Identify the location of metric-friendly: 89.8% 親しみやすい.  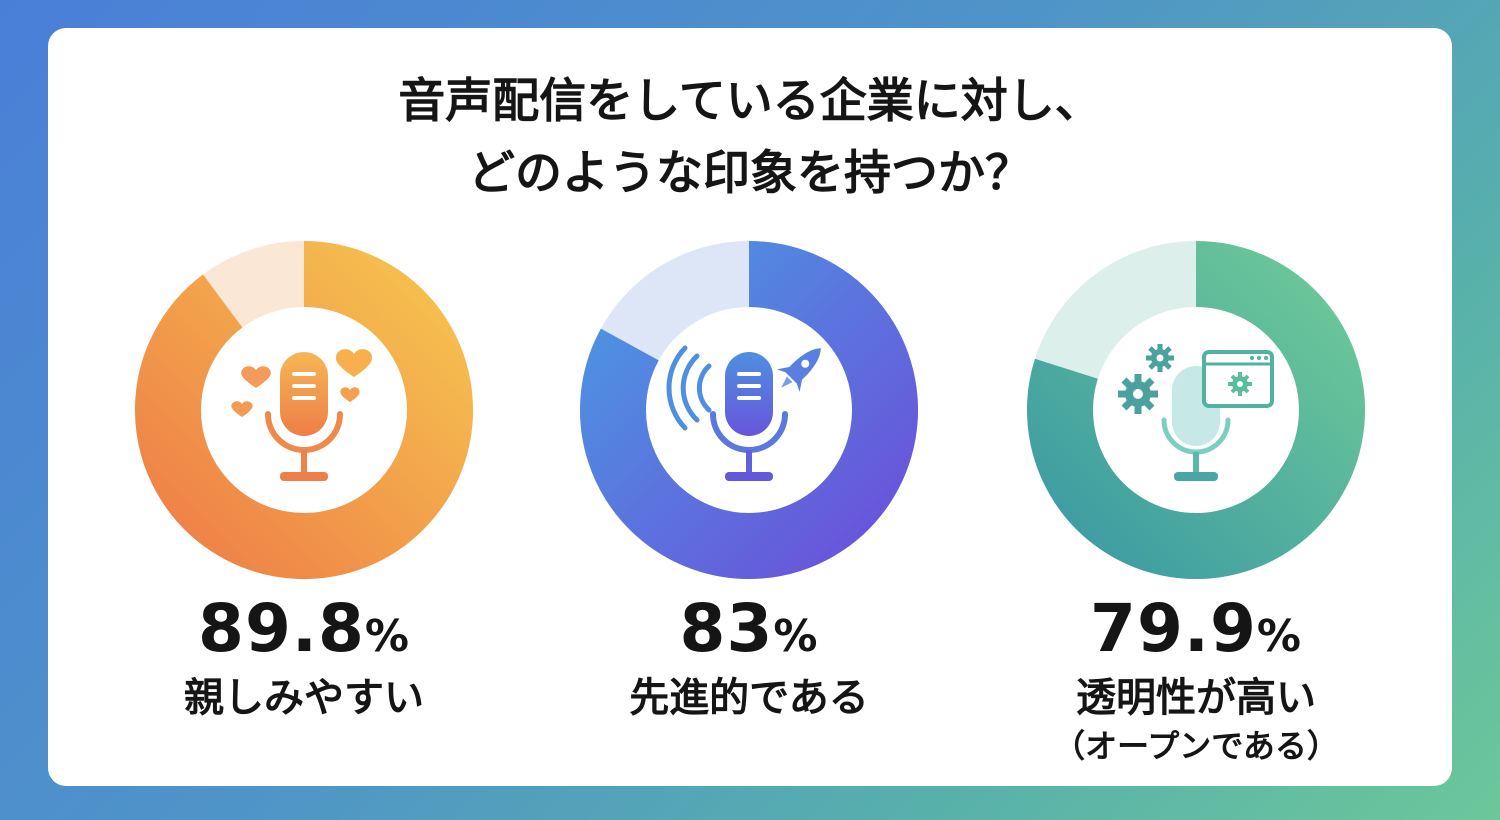
(304, 659).